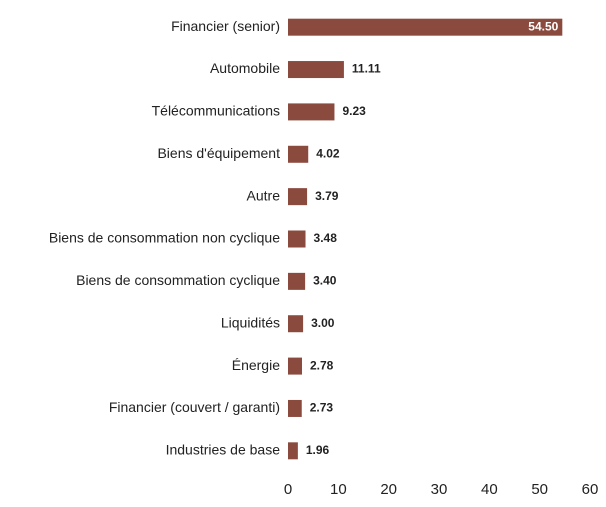  What do you see at coordinates (543, 26) in the screenshot?
I see `value-label: 54.50` at bounding box center [543, 26].